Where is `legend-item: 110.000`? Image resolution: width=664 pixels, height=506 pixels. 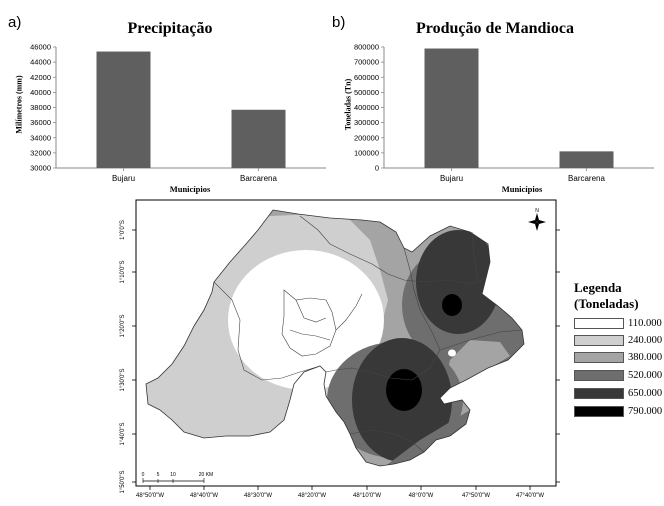 legend-item: 110.000 is located at coordinates (618, 323).